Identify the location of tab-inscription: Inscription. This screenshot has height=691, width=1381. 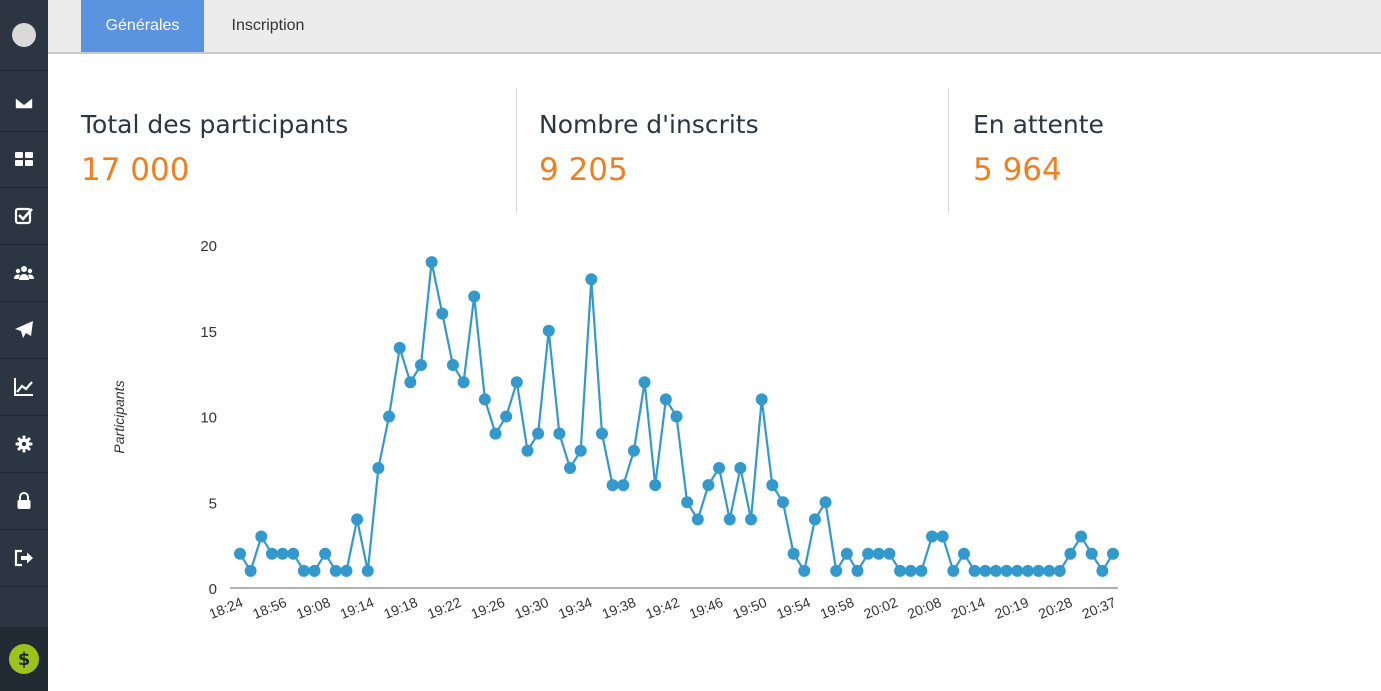
(268, 25).